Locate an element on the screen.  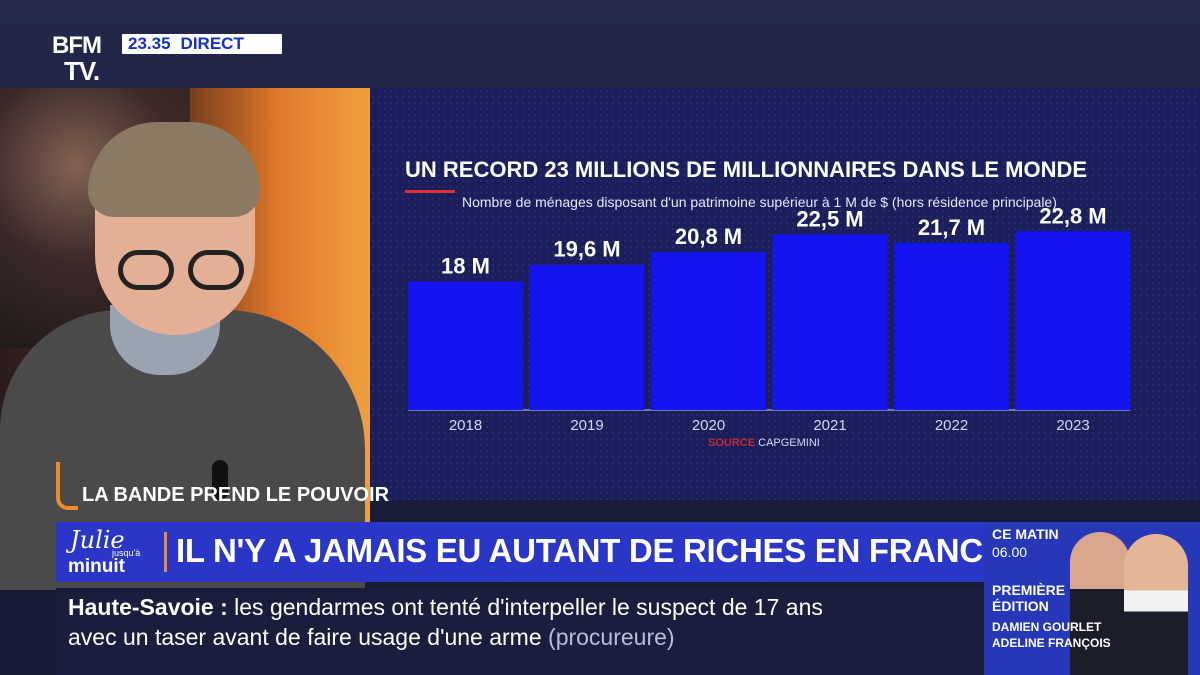
program-tag-text: LA BANDE PREND LE POUVOIR is located at coordinates (236, 495).